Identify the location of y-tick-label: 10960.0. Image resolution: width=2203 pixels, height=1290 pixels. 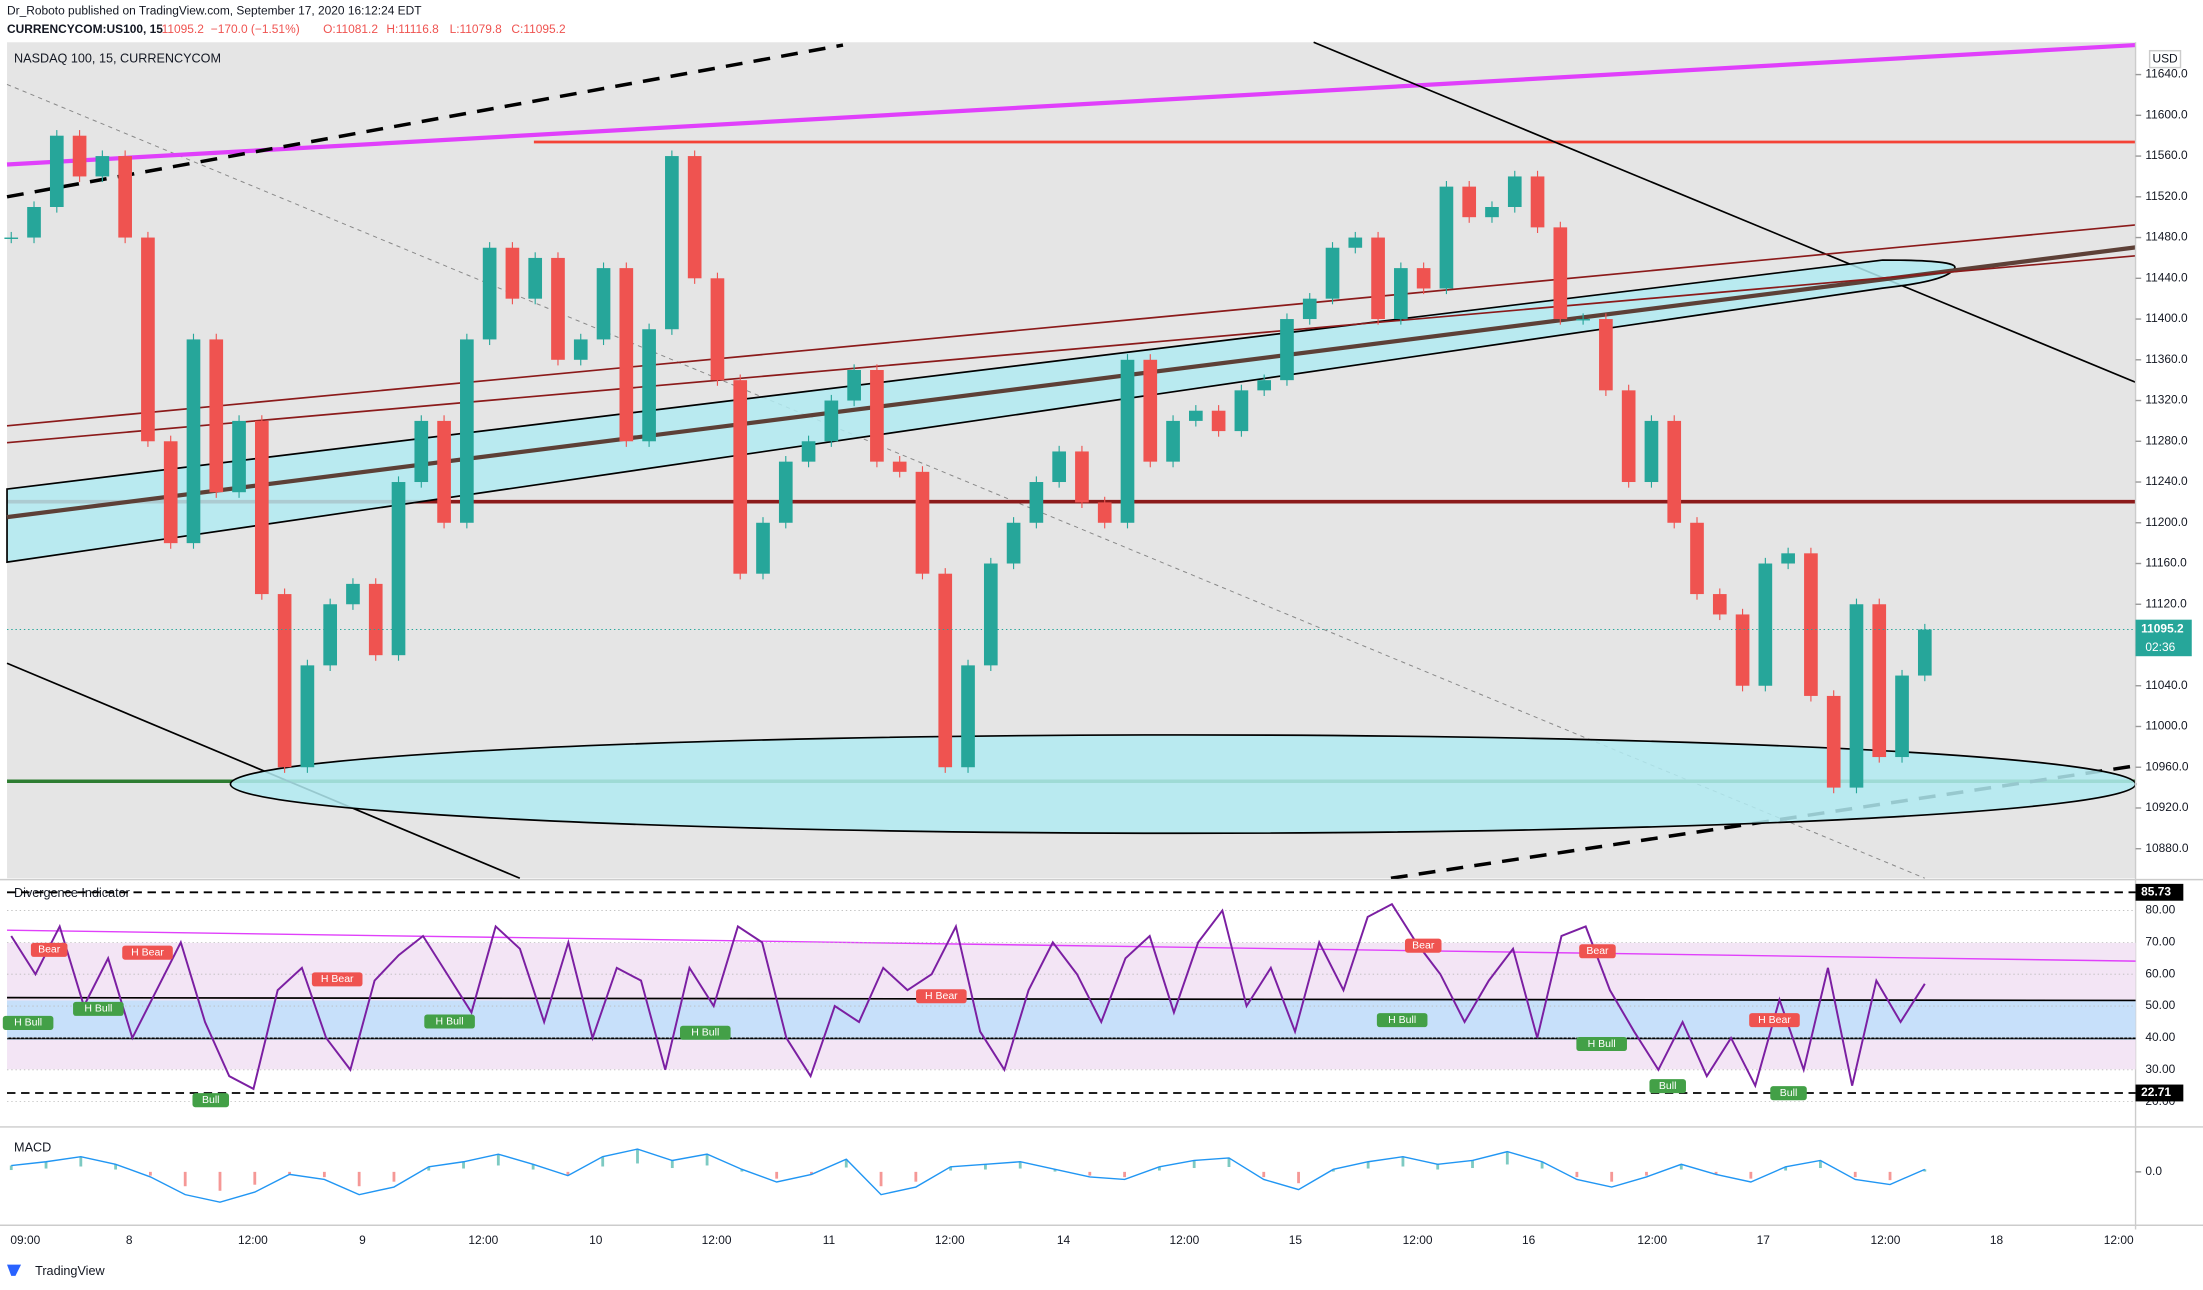
(2167, 766).